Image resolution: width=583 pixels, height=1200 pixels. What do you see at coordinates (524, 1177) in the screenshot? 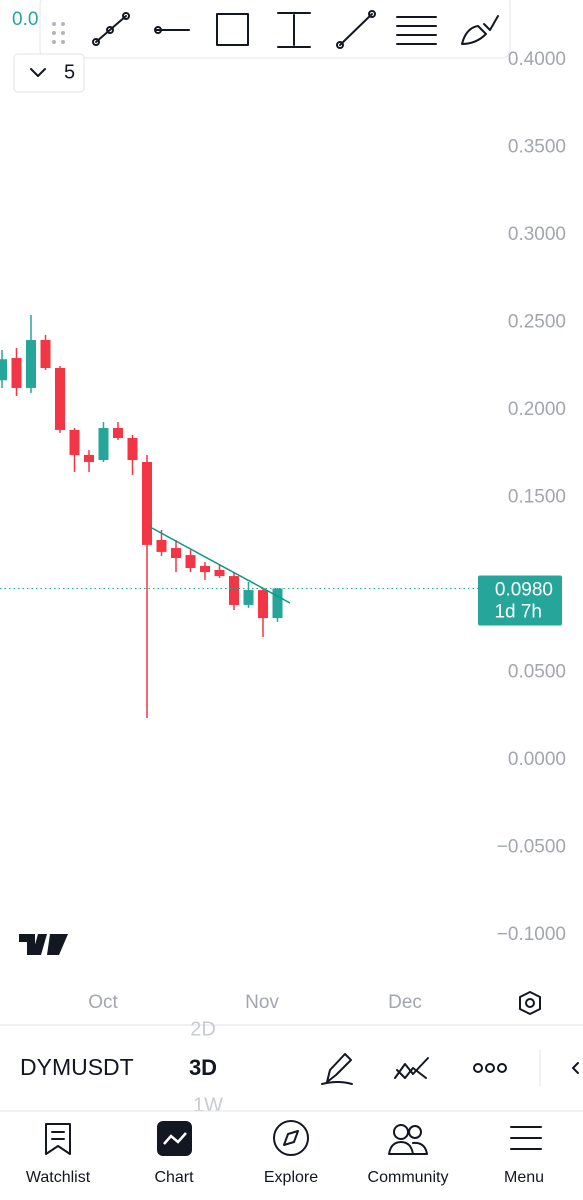
I see `nav-label: Menu` at bounding box center [524, 1177].